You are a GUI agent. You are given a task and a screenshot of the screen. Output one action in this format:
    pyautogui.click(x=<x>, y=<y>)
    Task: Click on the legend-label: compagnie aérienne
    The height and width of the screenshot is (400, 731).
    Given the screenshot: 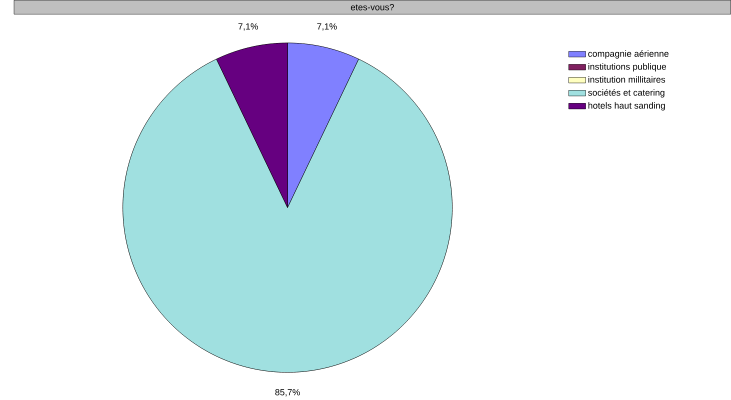 What is the action you would take?
    pyautogui.click(x=628, y=54)
    